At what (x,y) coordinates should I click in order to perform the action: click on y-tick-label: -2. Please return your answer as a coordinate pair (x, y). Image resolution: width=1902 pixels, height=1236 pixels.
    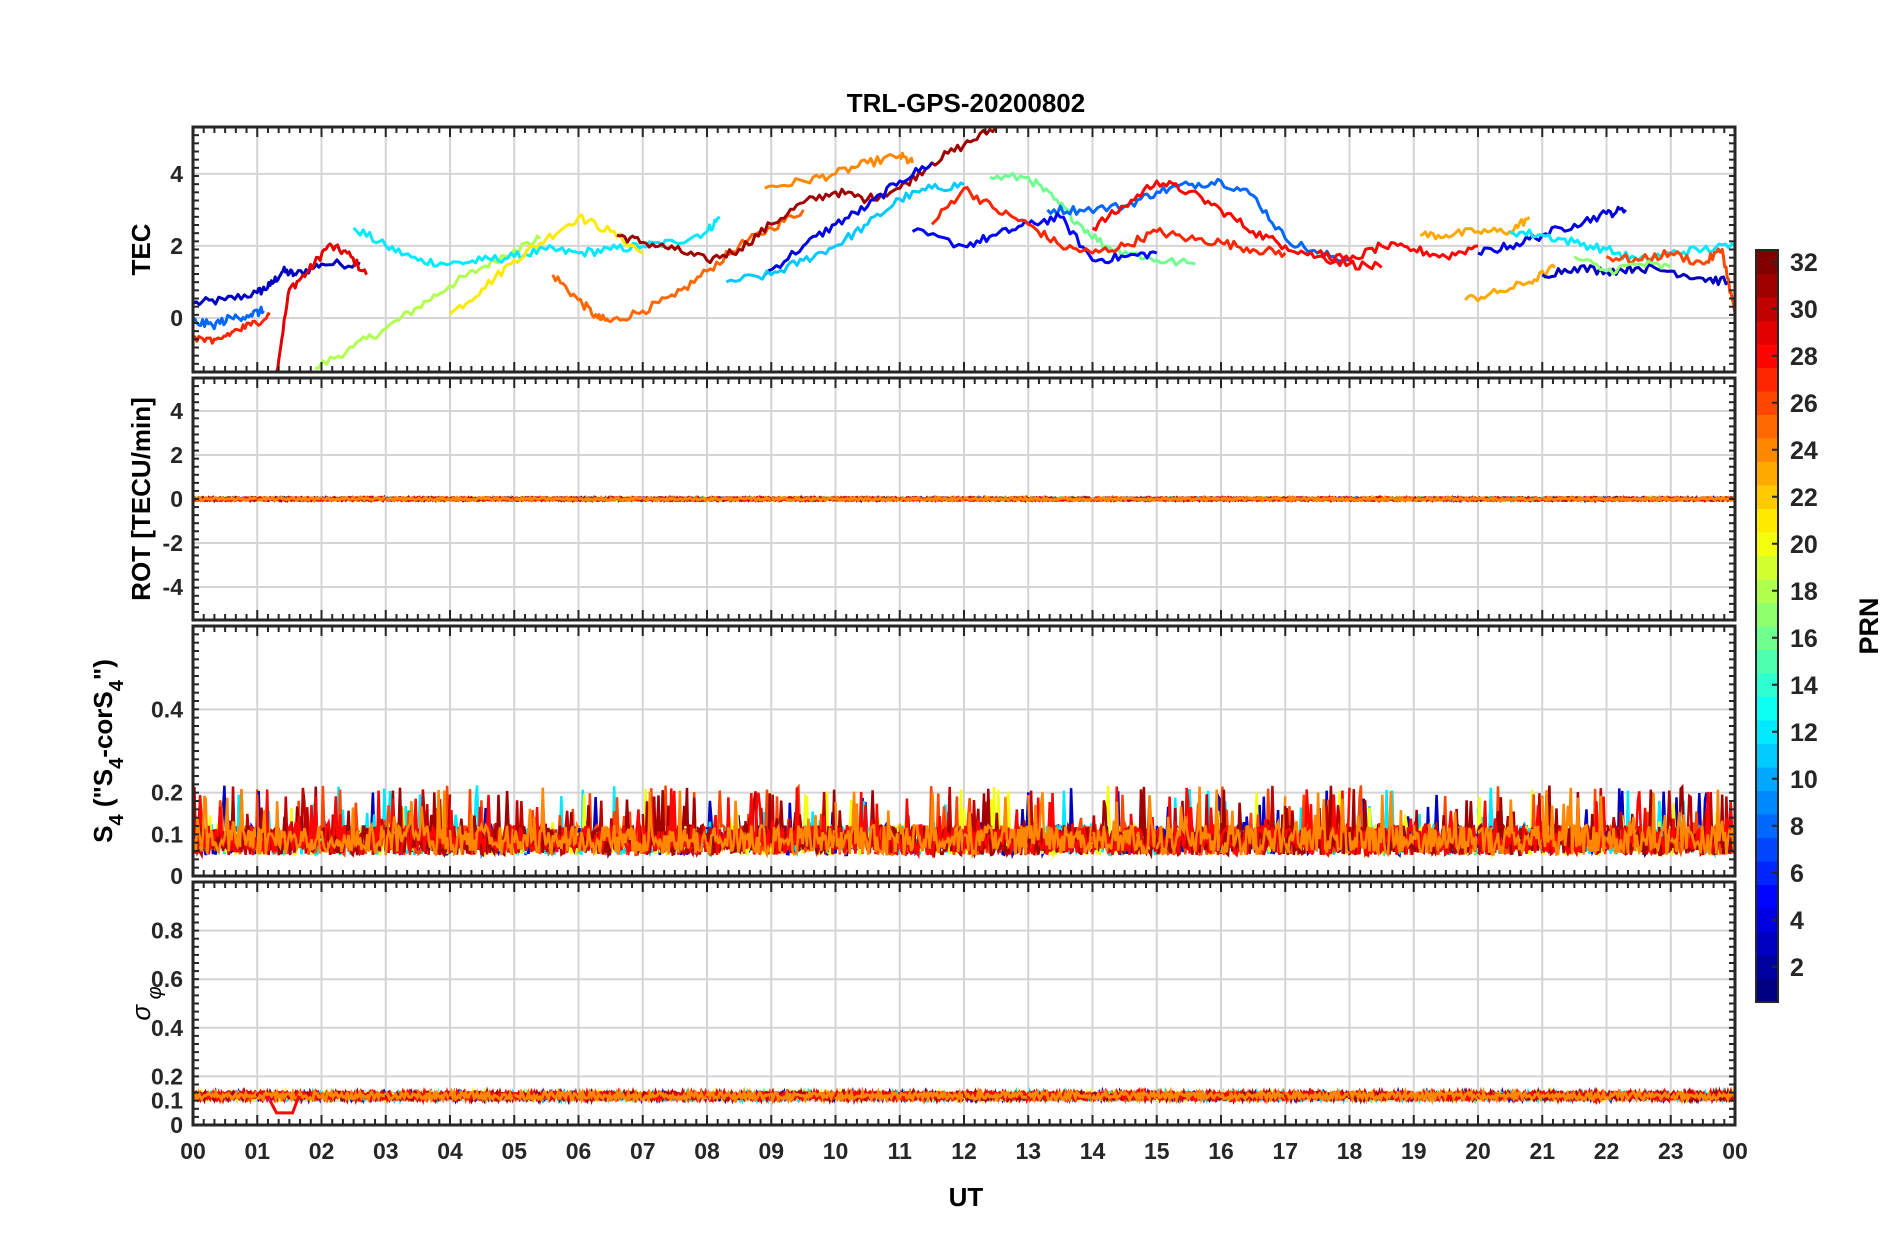
    Looking at the image, I should click on (173, 543).